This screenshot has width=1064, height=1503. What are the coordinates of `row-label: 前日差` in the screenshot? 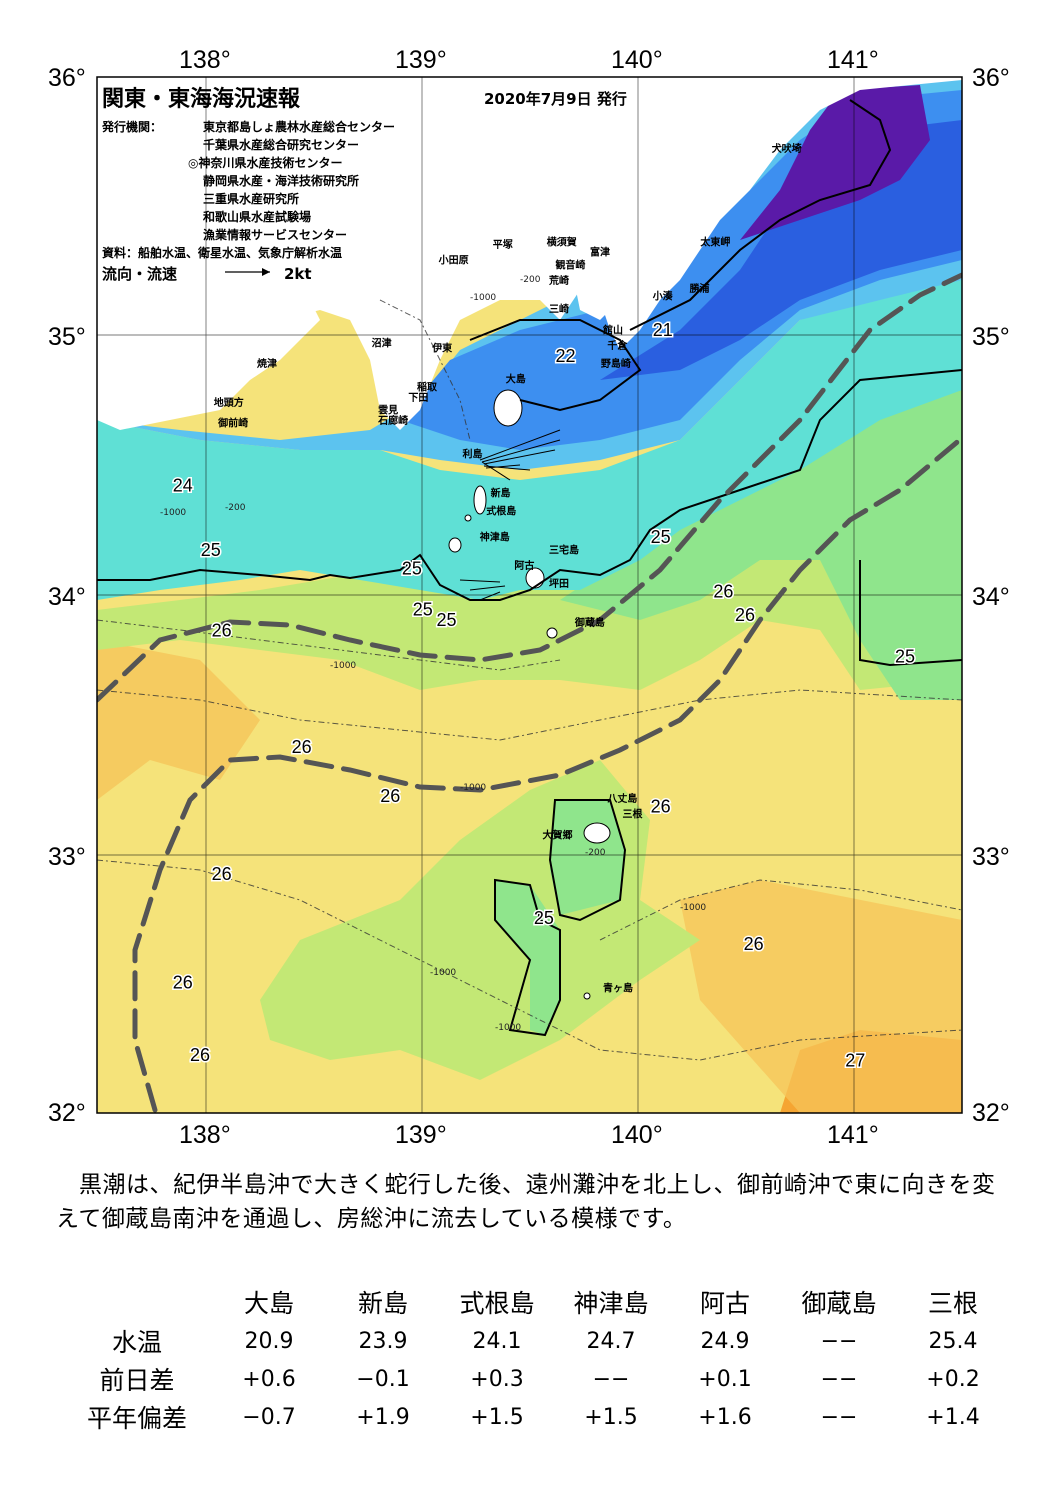 It's located at (137, 1380).